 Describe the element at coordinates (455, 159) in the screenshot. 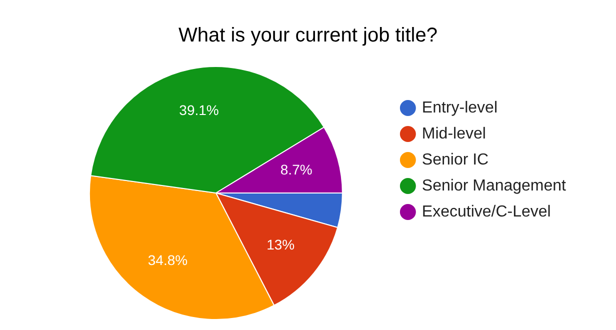

I see `legend-label: Senior IC` at that location.